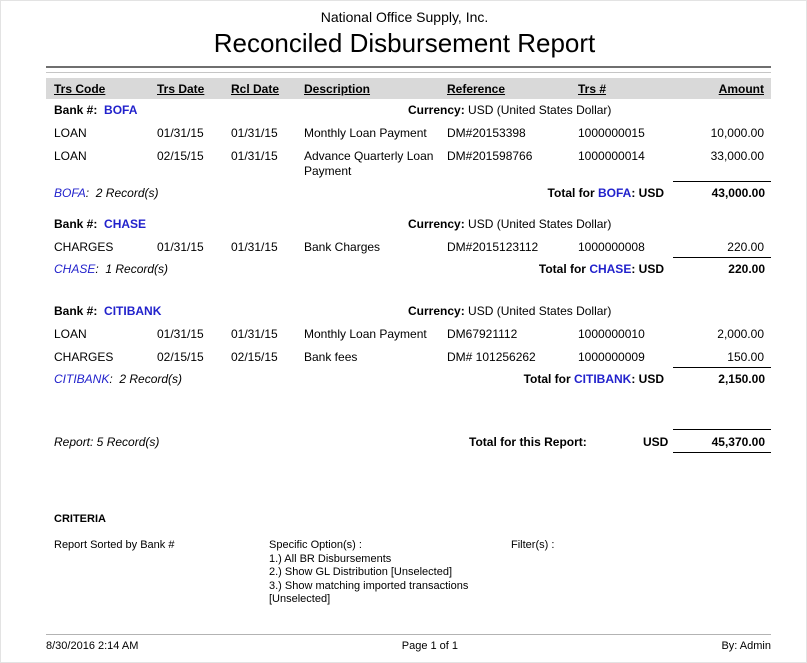  Describe the element at coordinates (746, 646) in the screenshot. I see `footer-printed-by: By: Admin` at that location.